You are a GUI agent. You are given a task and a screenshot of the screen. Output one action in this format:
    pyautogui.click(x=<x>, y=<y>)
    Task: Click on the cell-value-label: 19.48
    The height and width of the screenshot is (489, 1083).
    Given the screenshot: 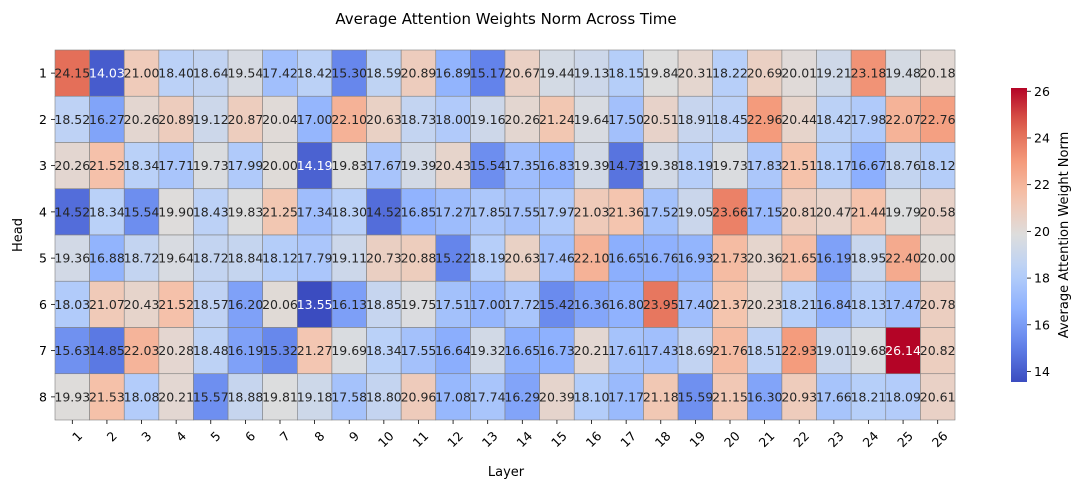 What is the action you would take?
    pyautogui.click(x=903, y=73)
    